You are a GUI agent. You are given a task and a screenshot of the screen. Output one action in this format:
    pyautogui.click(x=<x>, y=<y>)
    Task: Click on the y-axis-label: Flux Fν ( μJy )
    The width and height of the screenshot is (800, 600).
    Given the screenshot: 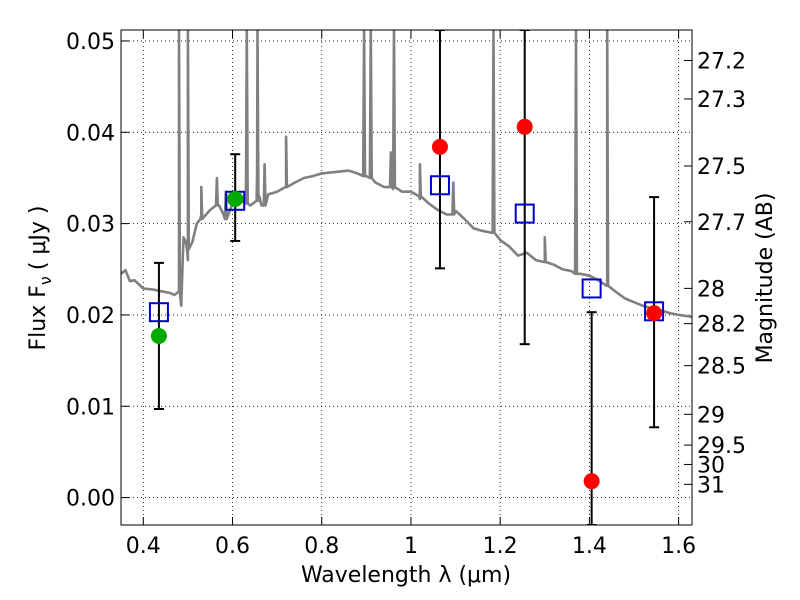 What is the action you would take?
    pyautogui.click(x=40, y=278)
    